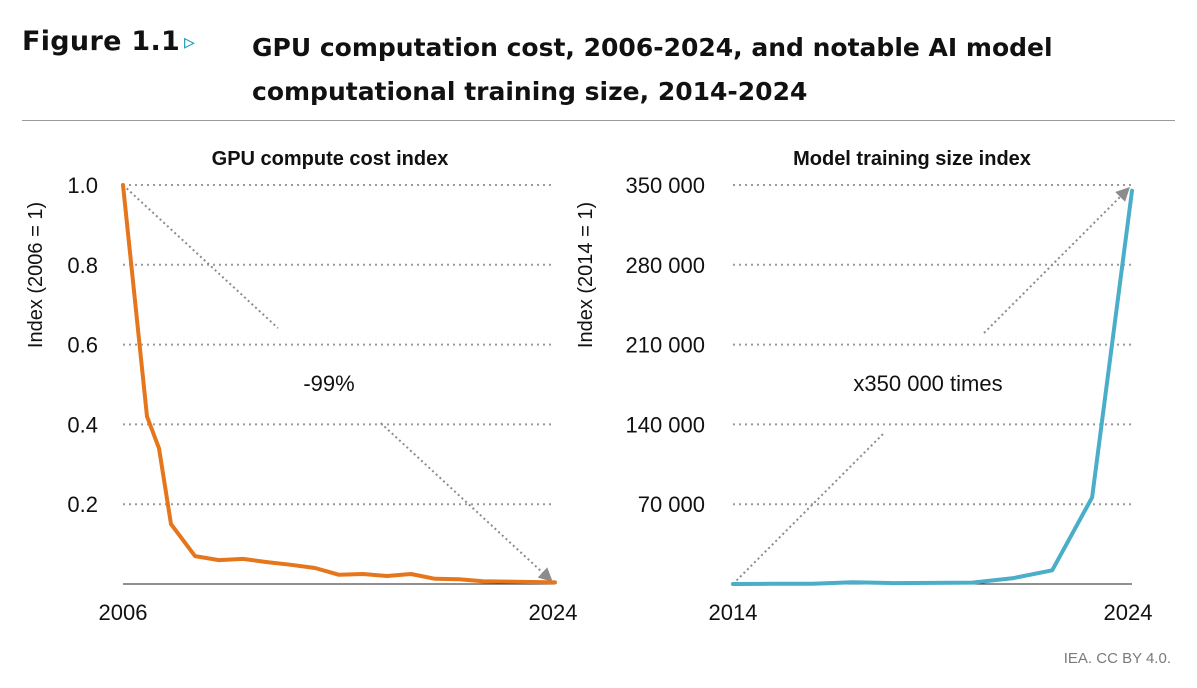 The image size is (1197, 688). What do you see at coordinates (328, 383) in the screenshot?
I see `gpu-annotation-label: -99%` at bounding box center [328, 383].